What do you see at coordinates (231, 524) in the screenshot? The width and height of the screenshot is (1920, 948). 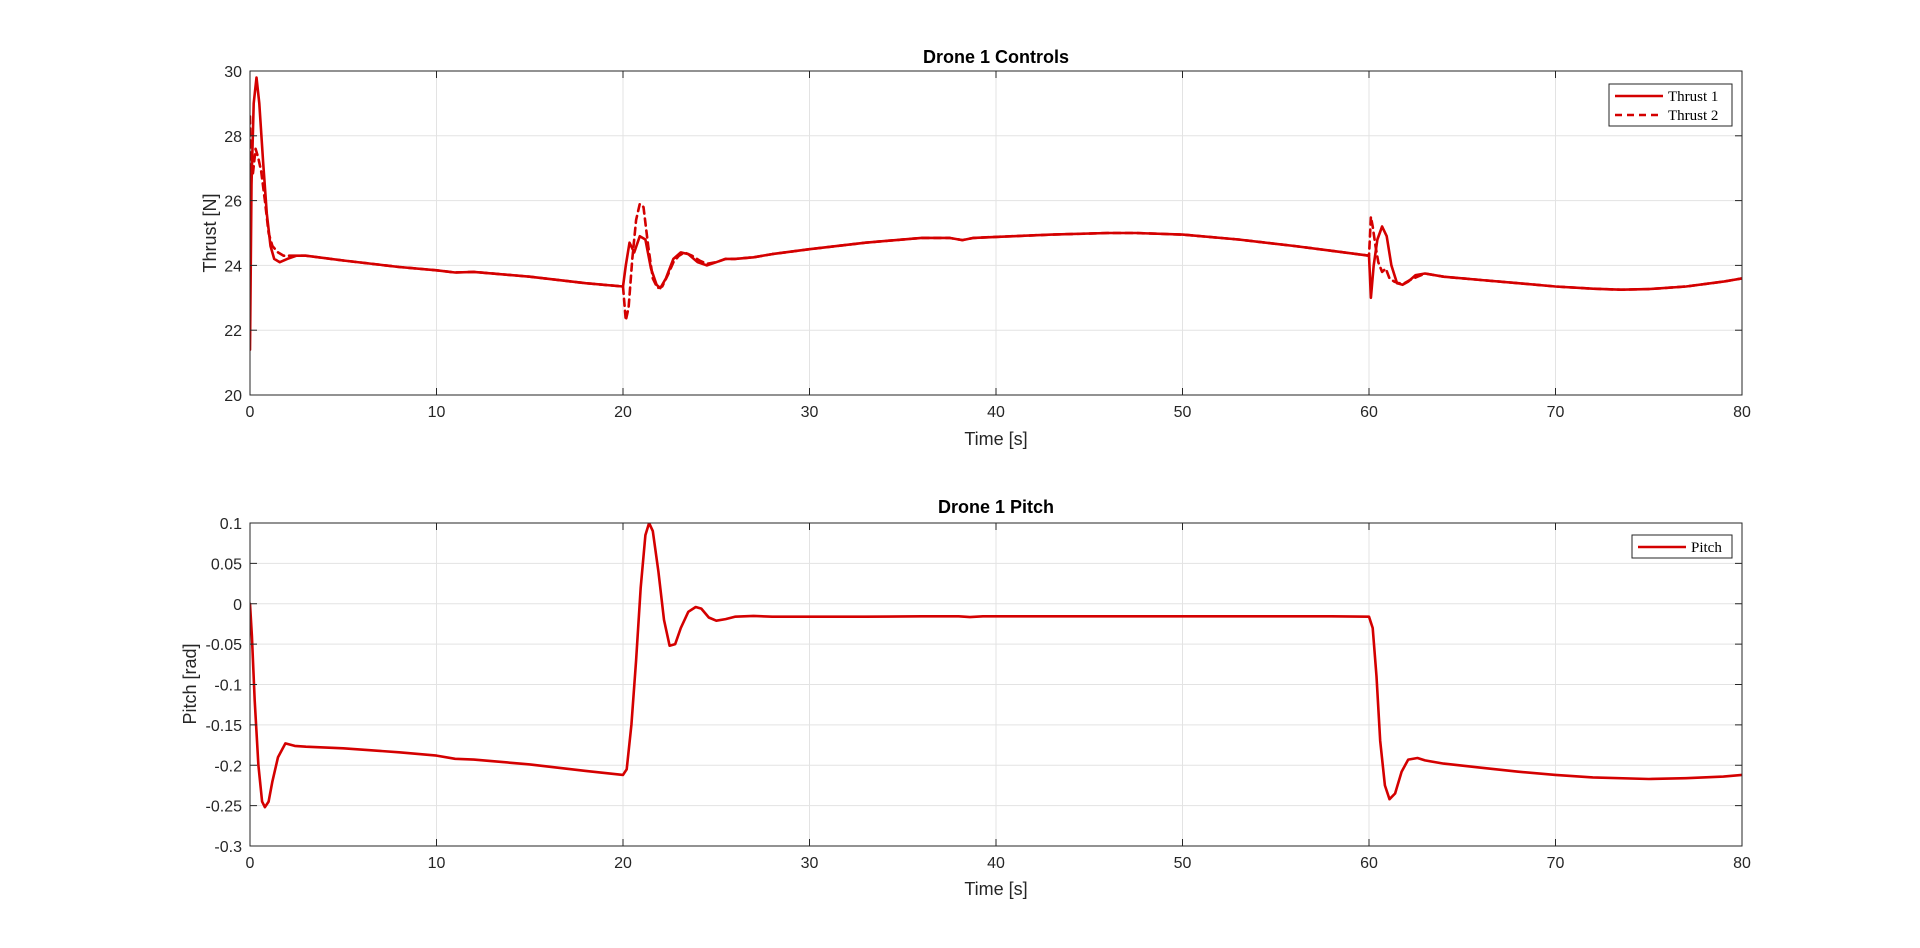 I see `y-tick-label: 0.1` at bounding box center [231, 524].